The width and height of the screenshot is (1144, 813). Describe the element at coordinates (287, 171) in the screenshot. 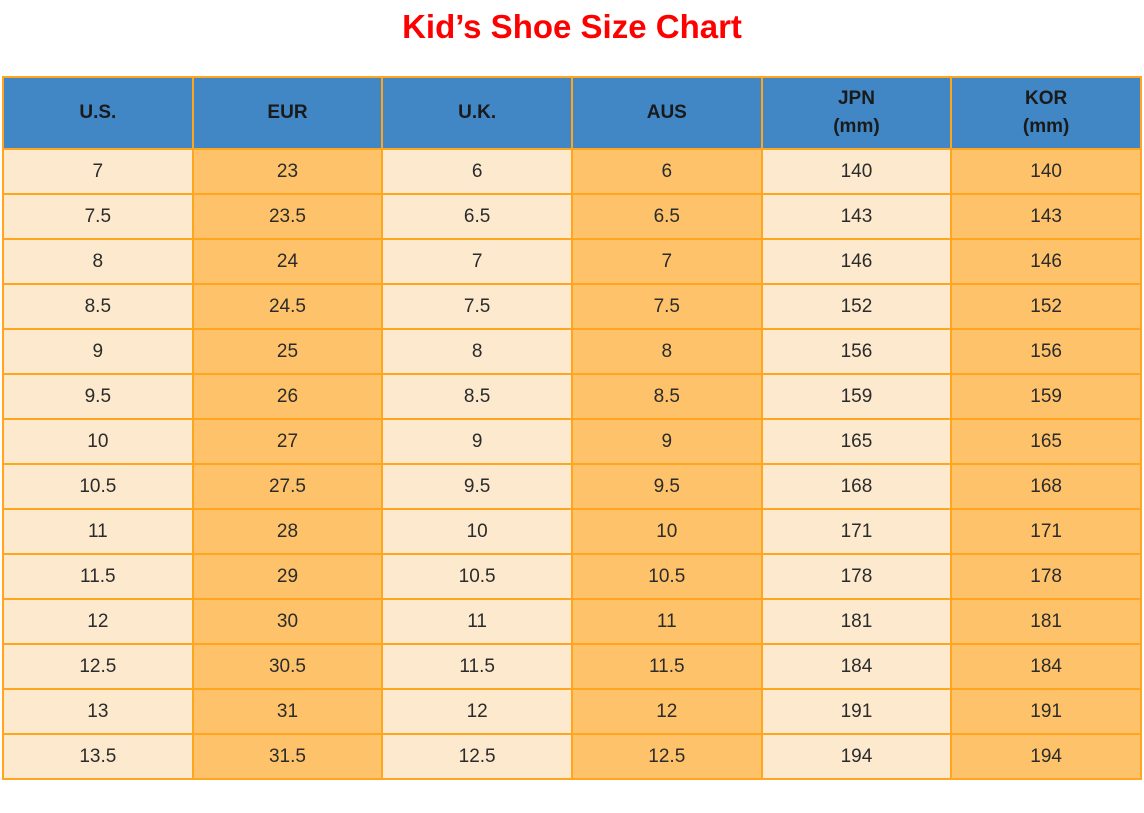

I see `table-cell: 23` at that location.